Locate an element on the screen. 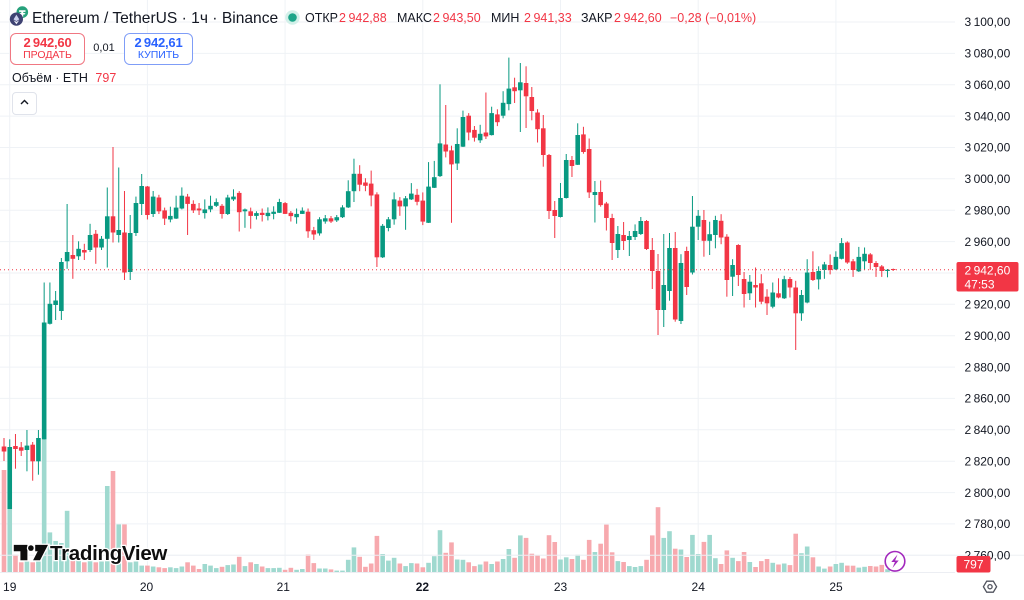 The height and width of the screenshot is (600, 1024). svg-text: 3 080,00 is located at coordinates (988, 54).